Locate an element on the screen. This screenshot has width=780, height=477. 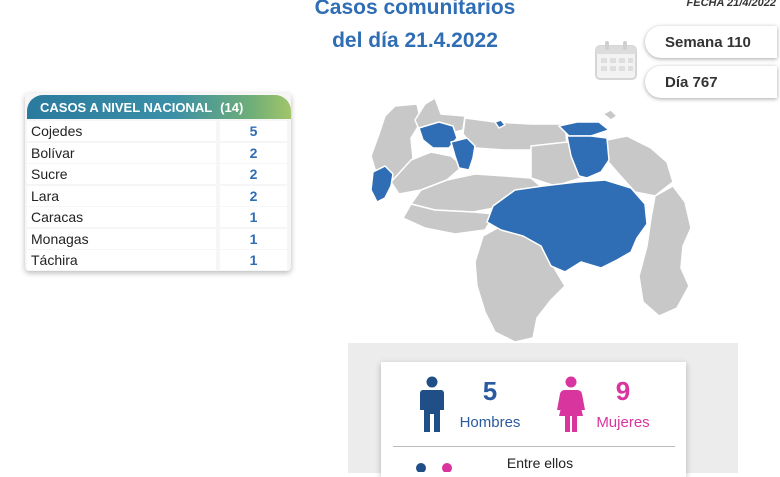
table-row: Bolívar 2 is located at coordinates (157, 153).